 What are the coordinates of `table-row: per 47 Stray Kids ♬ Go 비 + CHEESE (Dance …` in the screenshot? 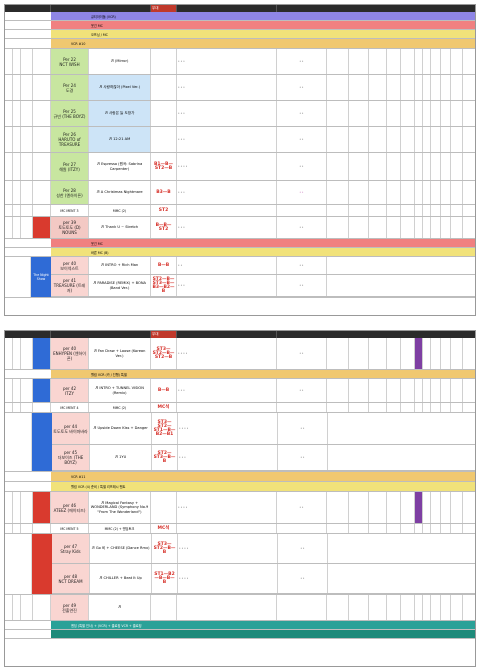 It's located at (263, 549).